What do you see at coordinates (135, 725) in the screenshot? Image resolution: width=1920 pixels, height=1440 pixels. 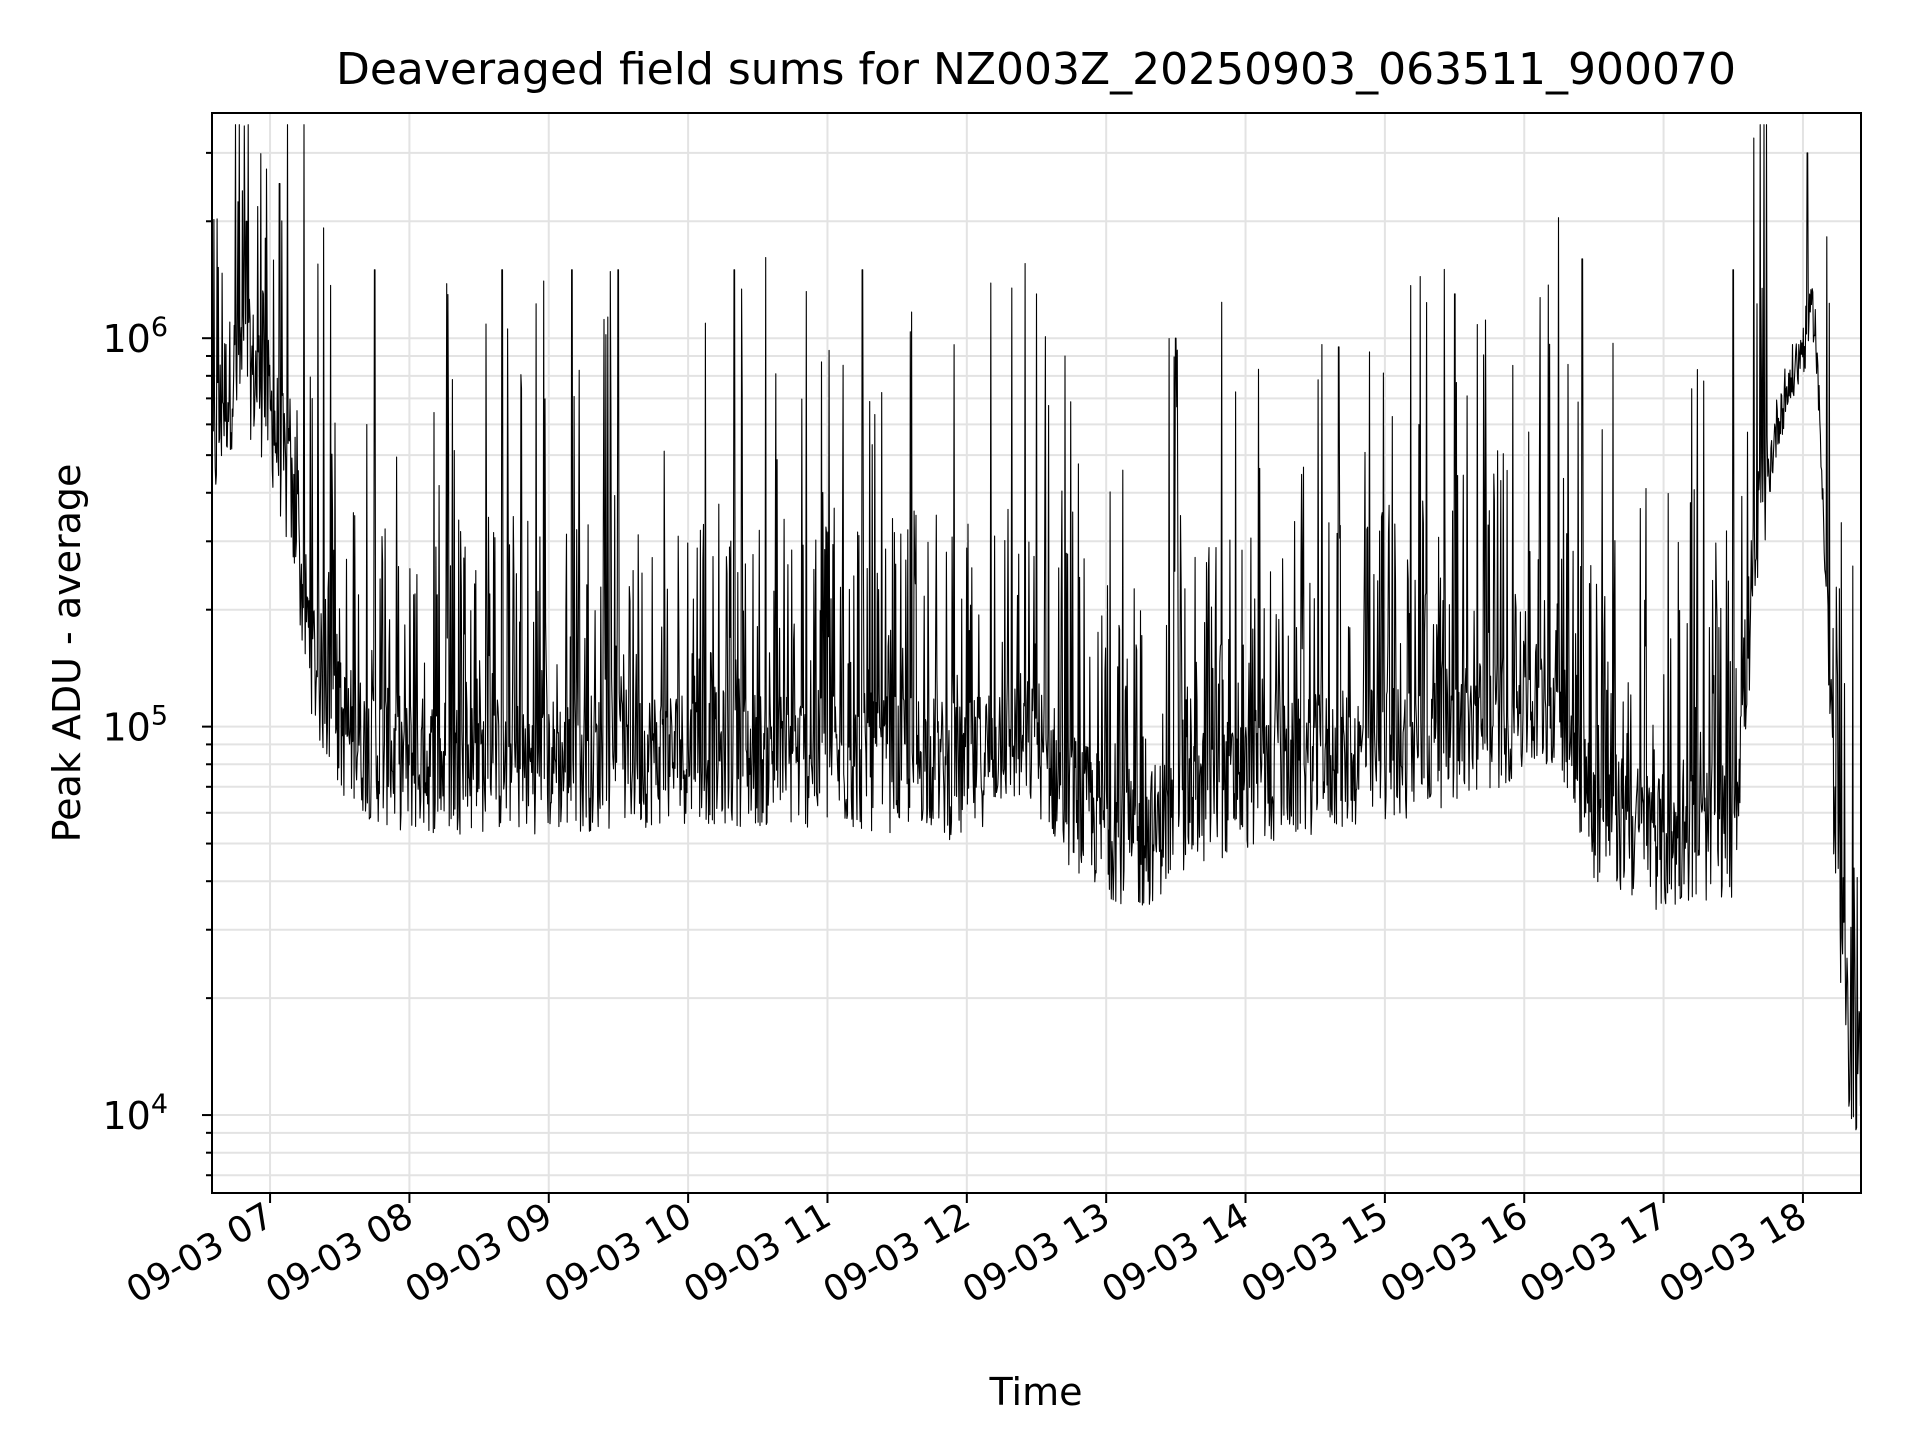 I see `y-tick-label: 105` at bounding box center [135, 725].